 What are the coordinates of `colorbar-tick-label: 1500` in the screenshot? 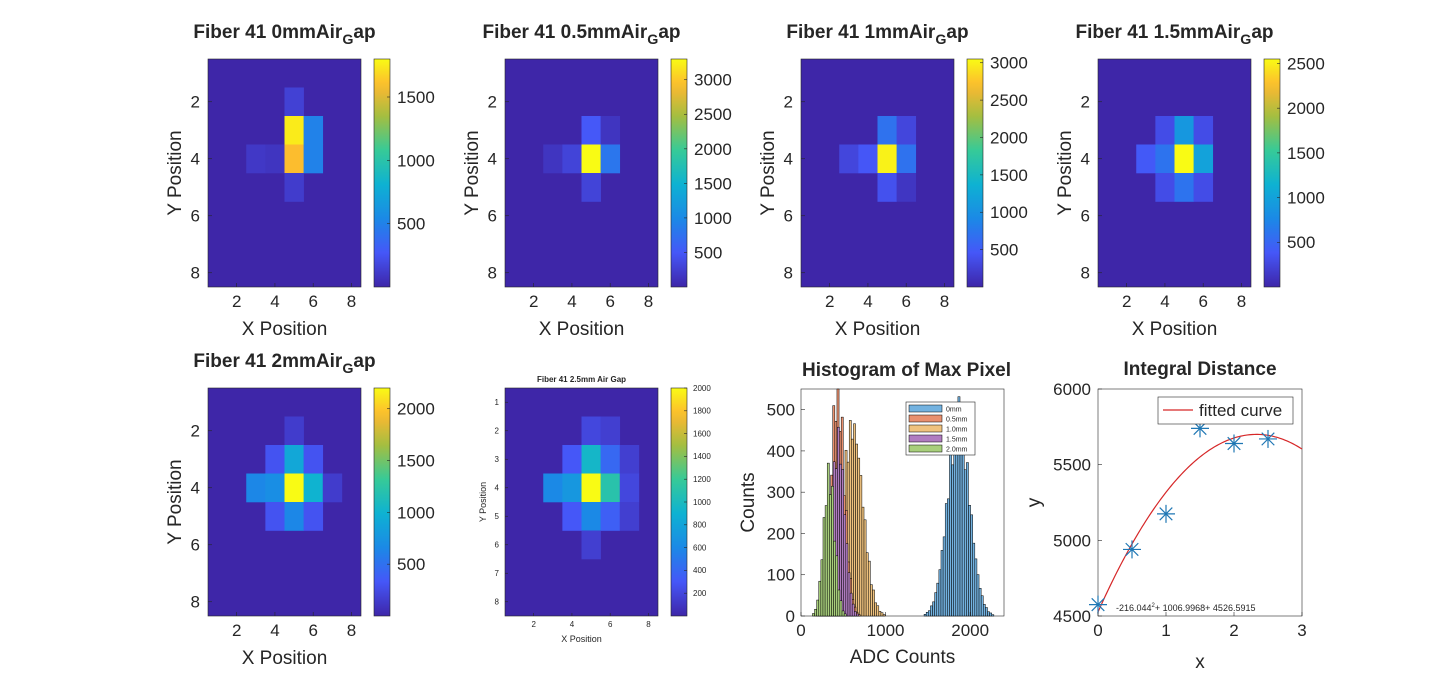 It's located at (416, 97).